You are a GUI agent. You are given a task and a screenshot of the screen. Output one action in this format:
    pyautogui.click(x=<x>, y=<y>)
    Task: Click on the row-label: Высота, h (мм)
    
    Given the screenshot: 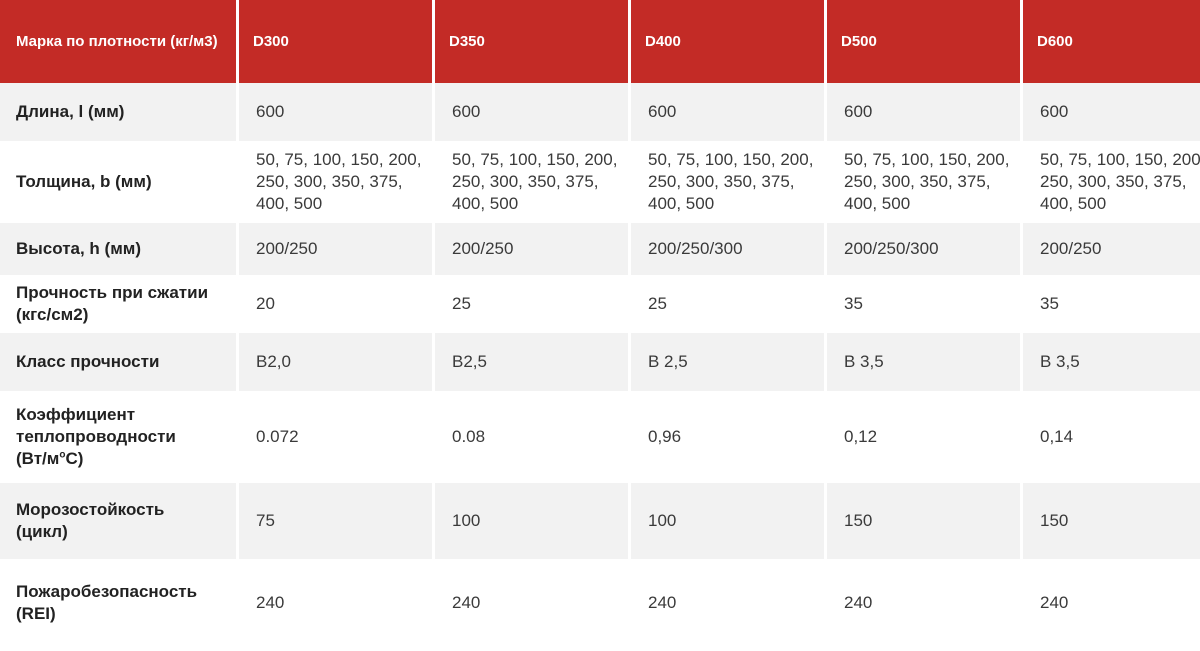 What is the action you would take?
    pyautogui.click(x=118, y=249)
    